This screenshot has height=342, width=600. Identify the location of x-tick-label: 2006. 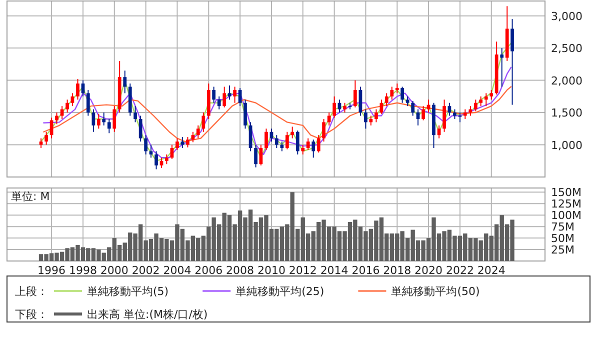
(208, 270).